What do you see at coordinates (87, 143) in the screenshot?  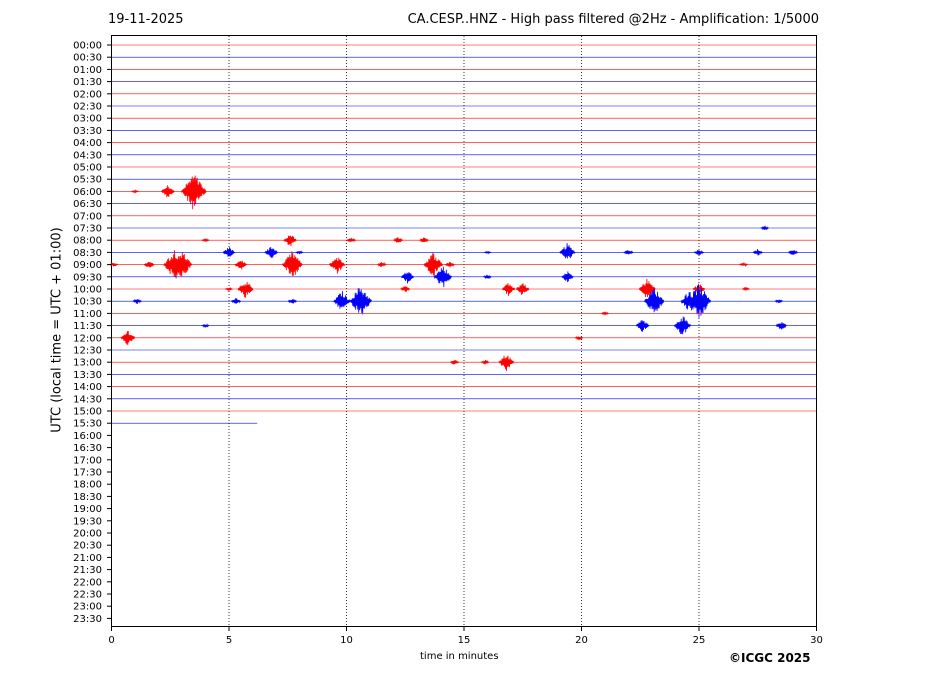 I see `y-tick-label: 04:00` at bounding box center [87, 143].